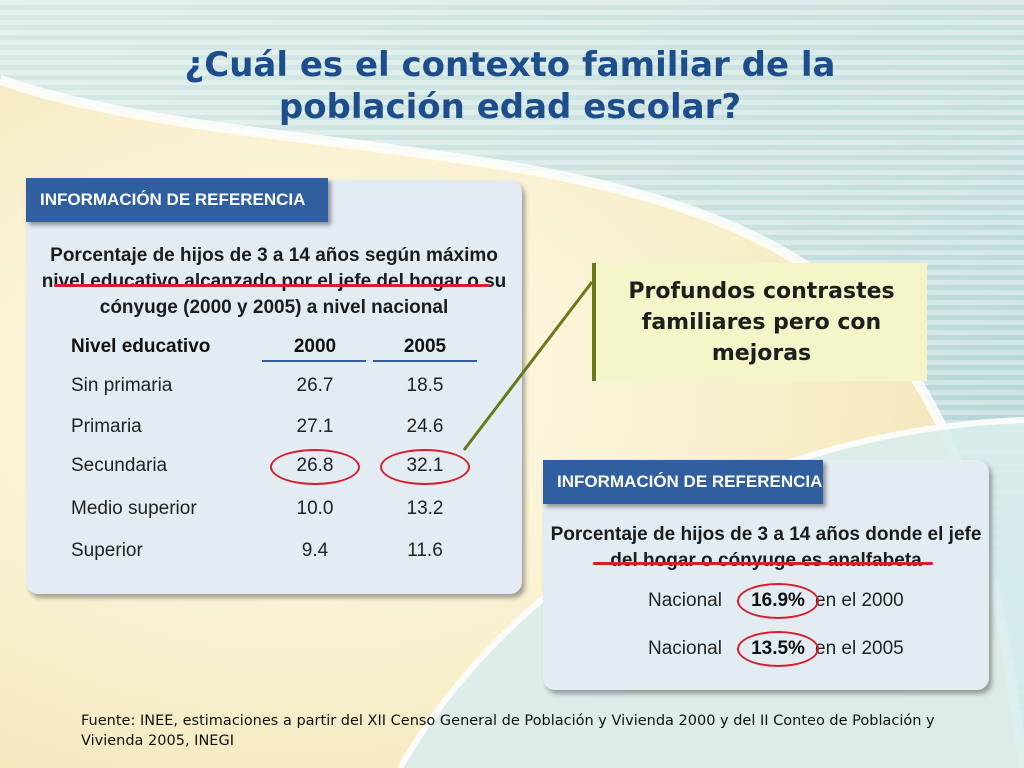 This screenshot has height=768, width=1024. What do you see at coordinates (425, 385) in the screenshot?
I see `table-cell-2005: 18.5` at bounding box center [425, 385].